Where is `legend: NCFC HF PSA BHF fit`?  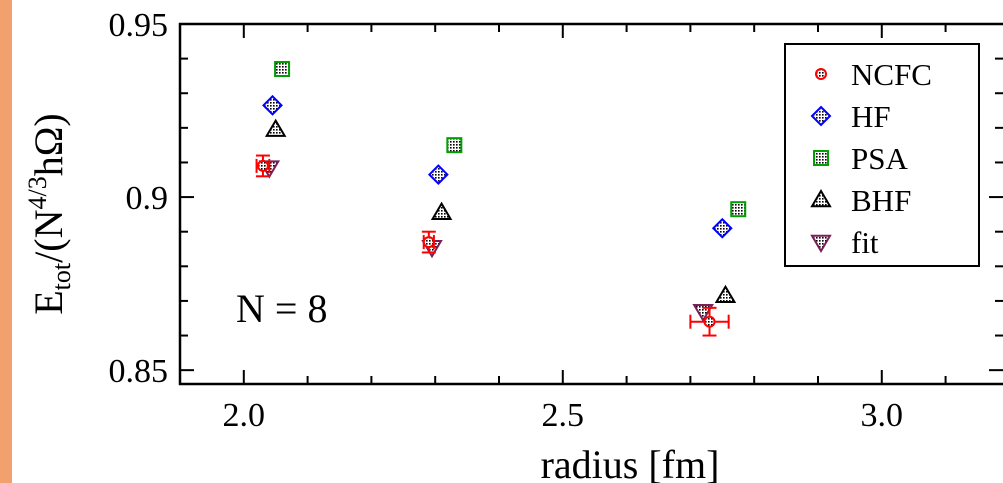 legend: NCFC HF PSA BHF fit is located at coordinates (882, 155).